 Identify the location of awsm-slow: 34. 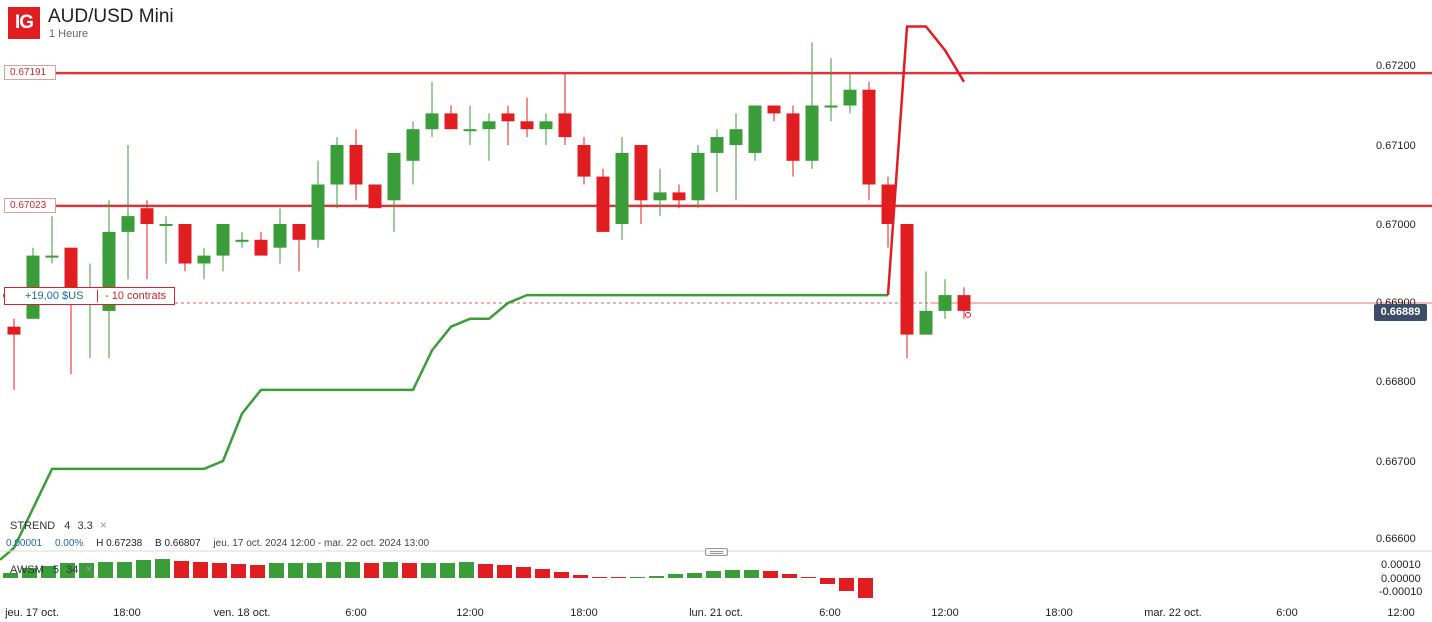
(72, 570).